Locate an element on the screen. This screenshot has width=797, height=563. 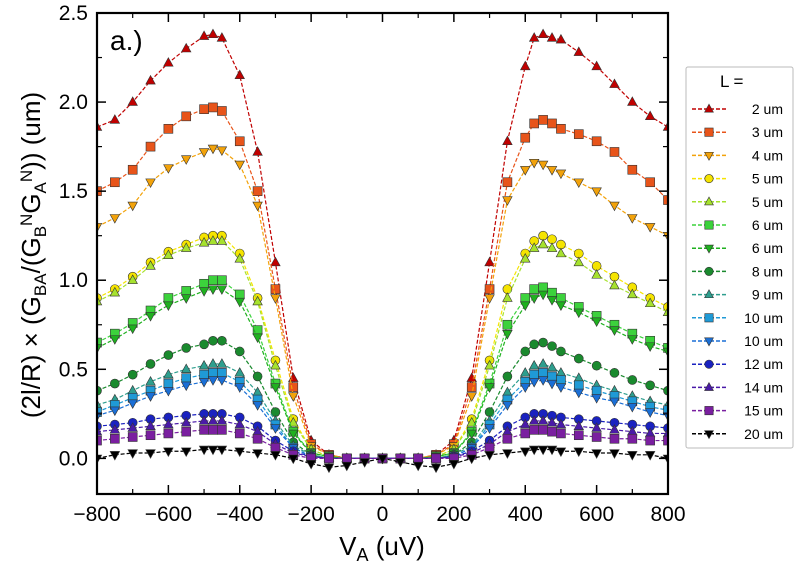
legend-label: 20 um is located at coordinates (763, 434).